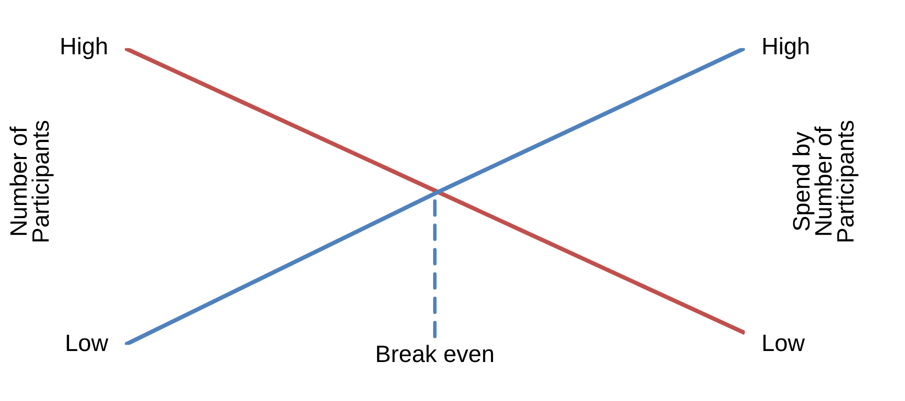  Describe the element at coordinates (32, 181) in the screenshot. I see `y-axis-title: Number of Participants` at that location.